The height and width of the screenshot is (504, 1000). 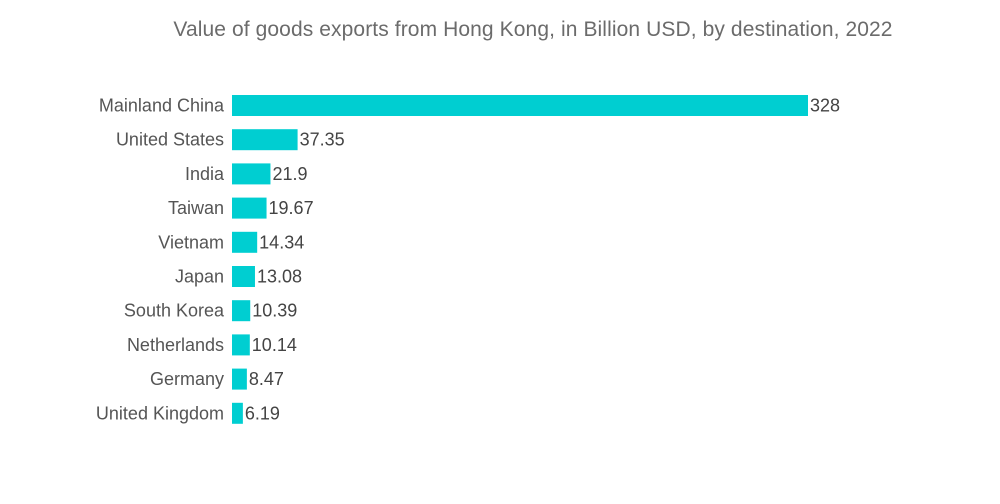 I want to click on value-label: 10.39, so click(x=274, y=311).